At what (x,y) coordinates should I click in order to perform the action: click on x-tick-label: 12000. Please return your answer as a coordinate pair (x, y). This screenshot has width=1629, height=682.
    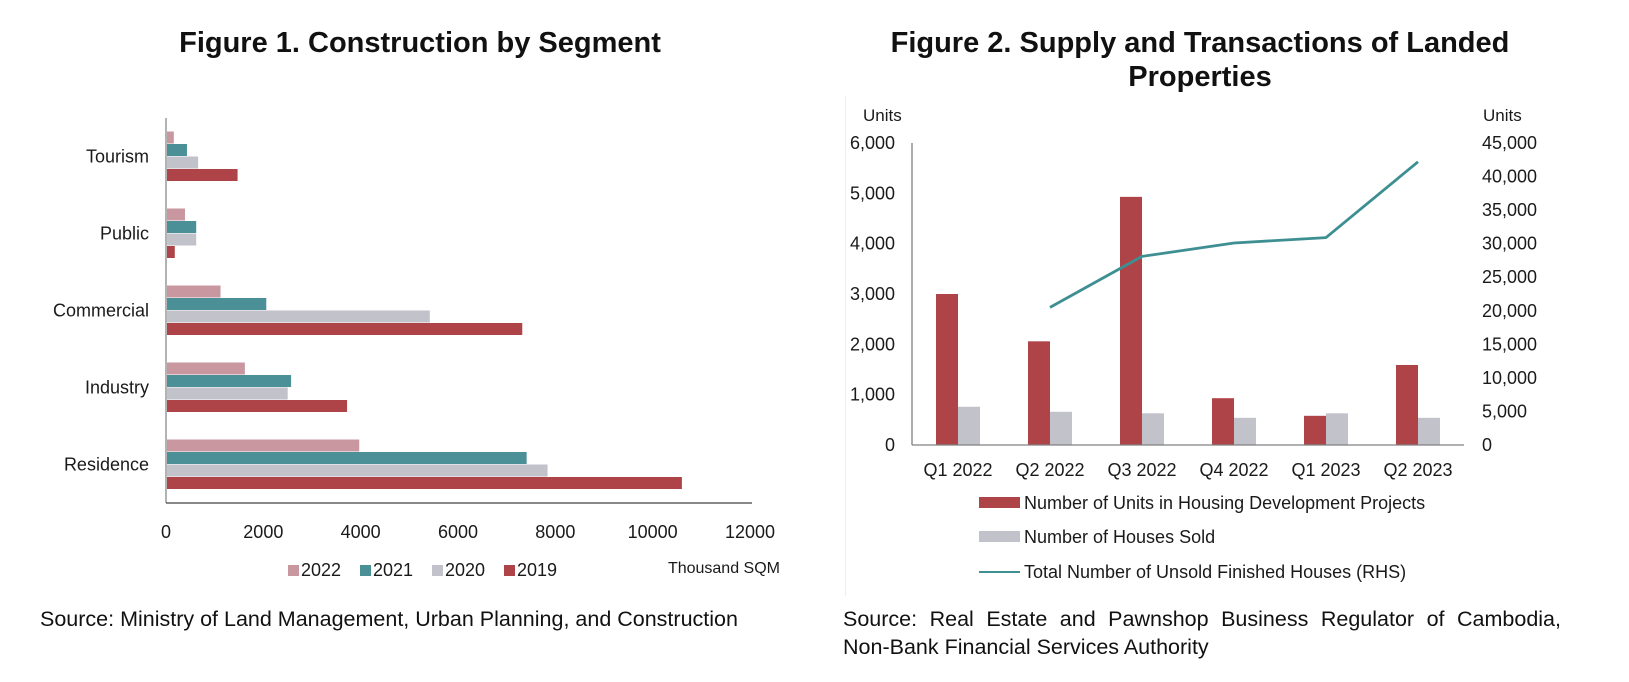
    Looking at the image, I should click on (750, 532).